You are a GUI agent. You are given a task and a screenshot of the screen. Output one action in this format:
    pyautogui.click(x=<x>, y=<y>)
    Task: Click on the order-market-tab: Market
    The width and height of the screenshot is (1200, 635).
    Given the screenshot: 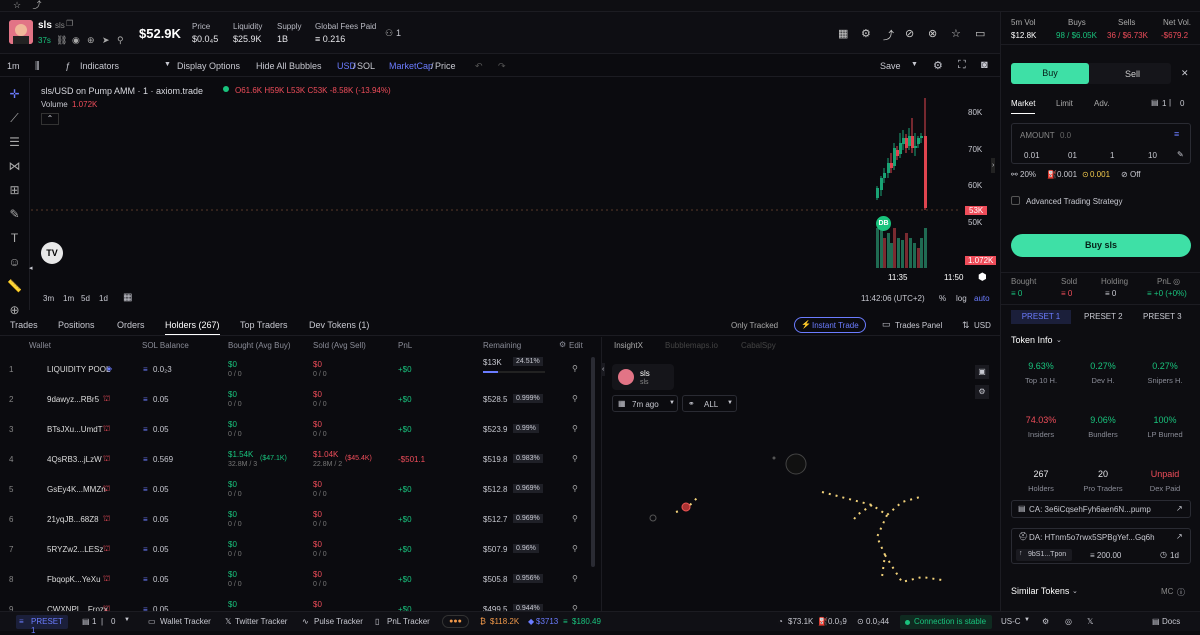 What is the action you would take?
    pyautogui.click(x=1023, y=106)
    